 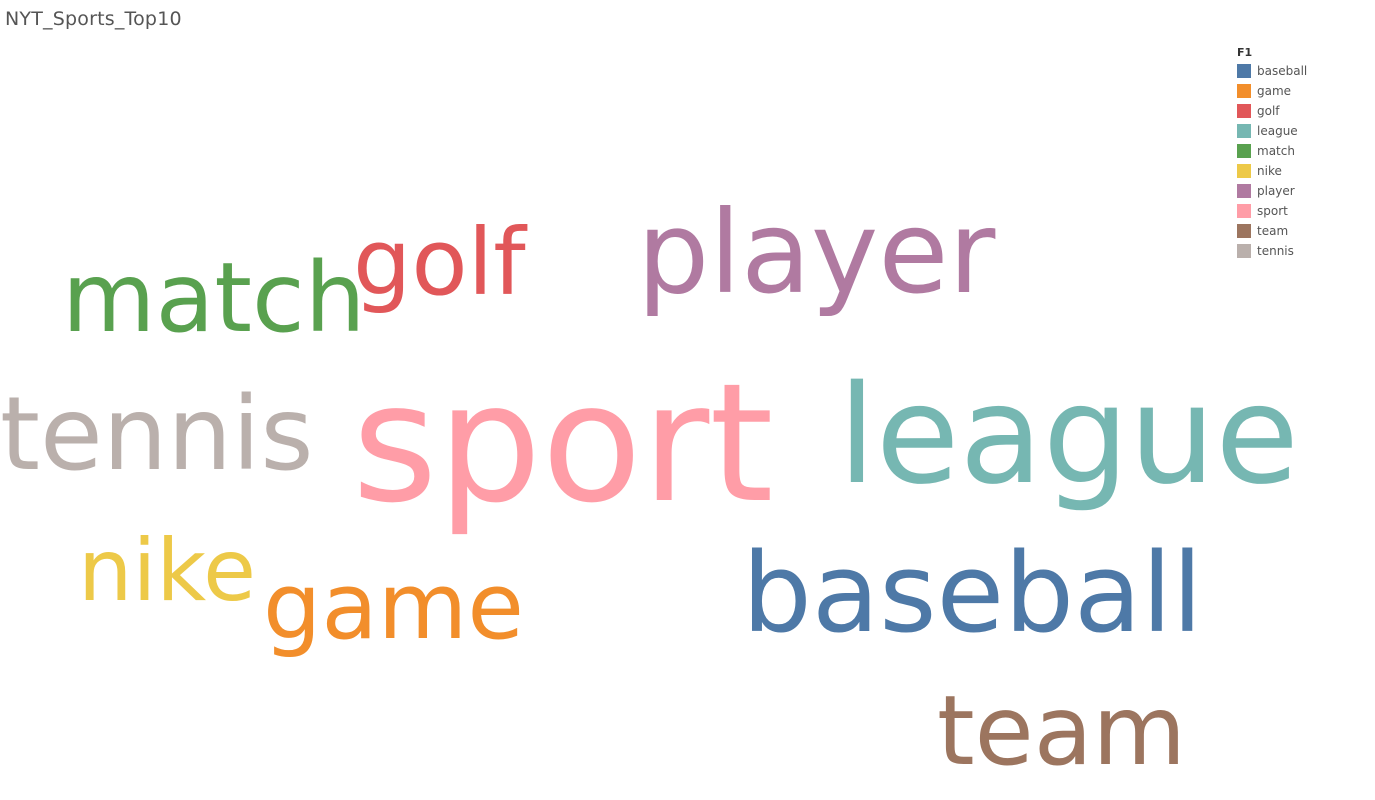 I want to click on legend-item-league: league, so click(x=1272, y=131).